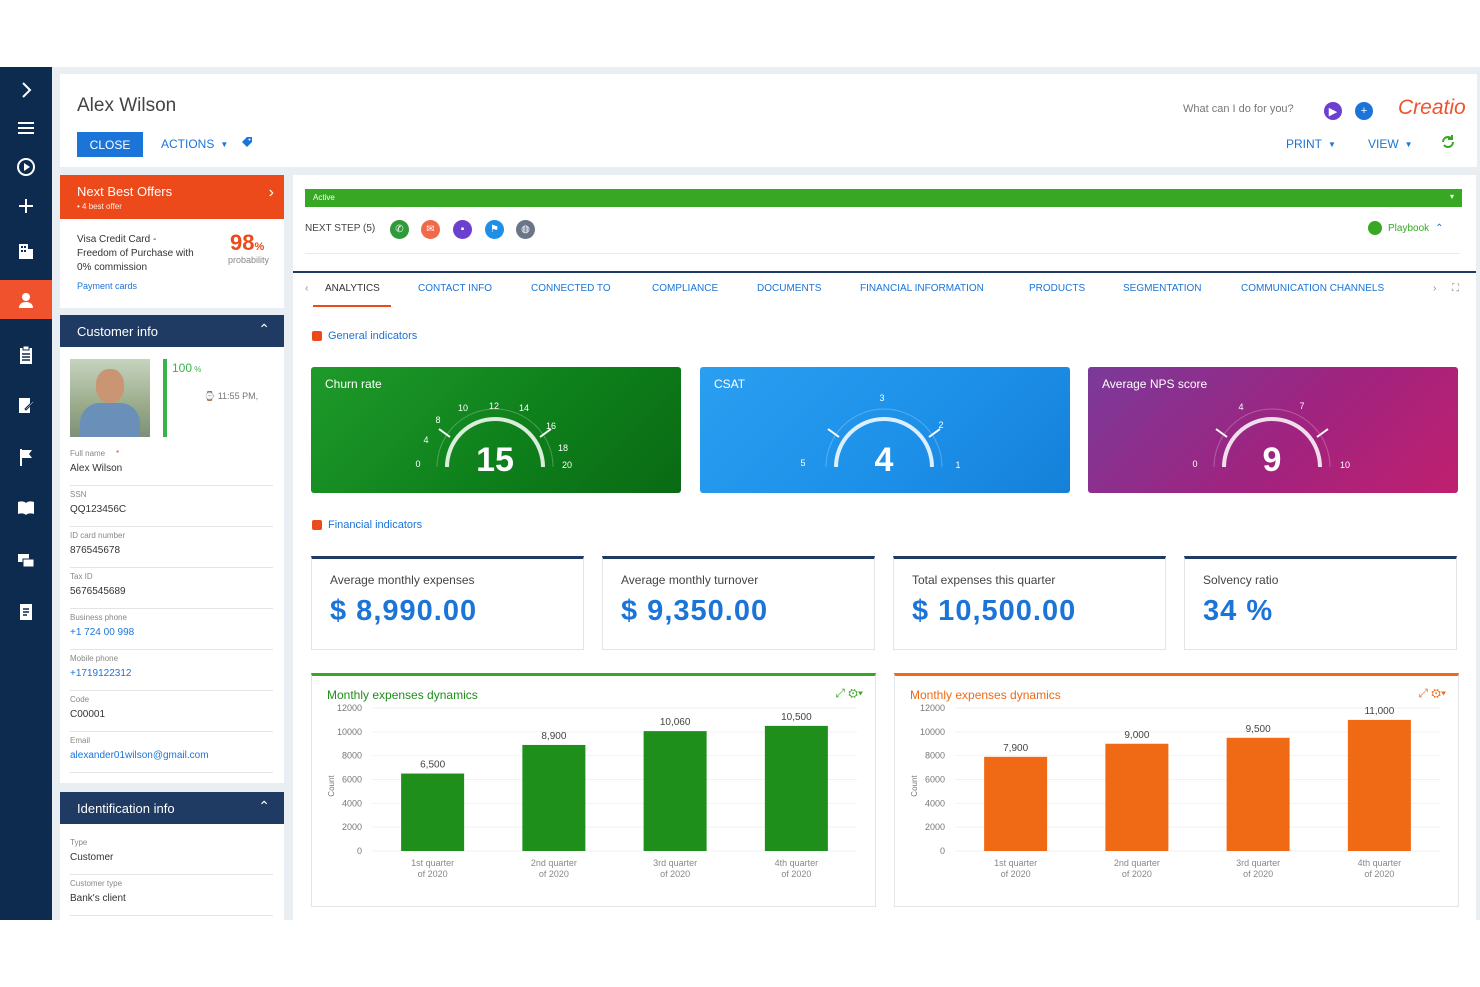 Image resolution: width=1480 pixels, height=987 pixels. I want to click on customer-field: Tax ID 5676545689, so click(171, 590).